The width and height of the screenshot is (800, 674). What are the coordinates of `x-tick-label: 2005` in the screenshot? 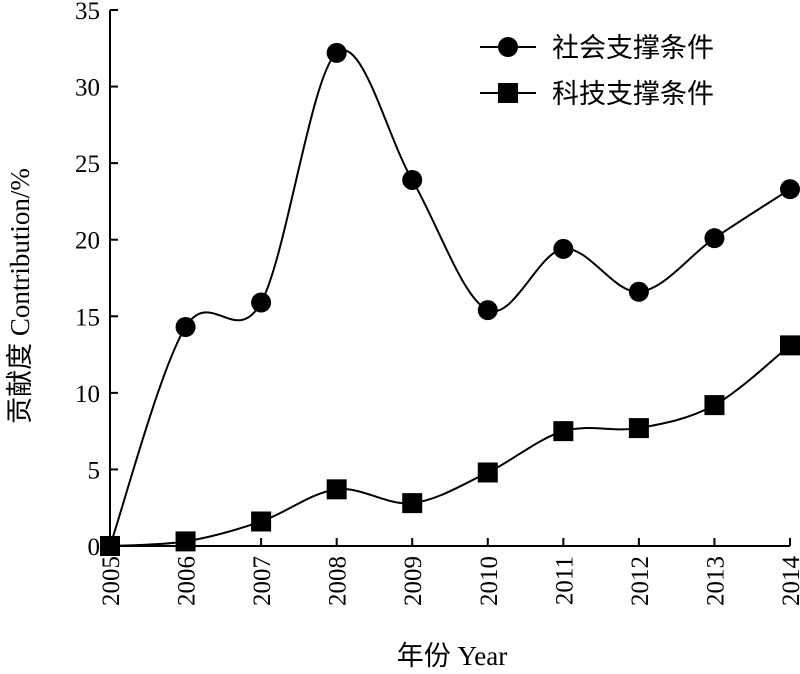 It's located at (111, 581).